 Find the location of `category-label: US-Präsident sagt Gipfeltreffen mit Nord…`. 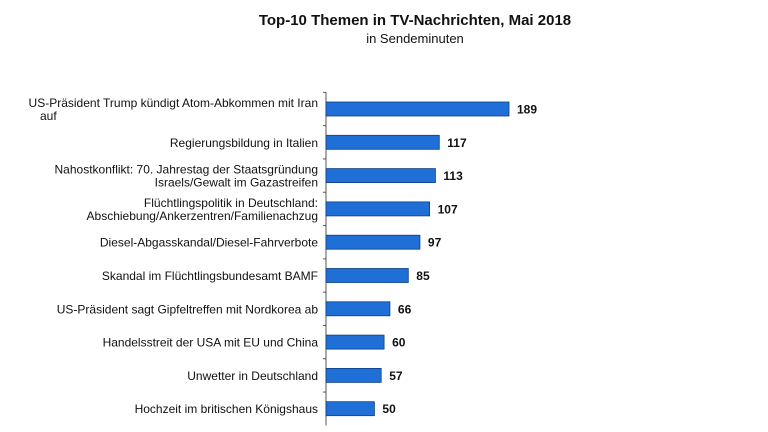

category-label: US-Präsident sagt Gipfeltreffen mit Nord… is located at coordinates (188, 309).